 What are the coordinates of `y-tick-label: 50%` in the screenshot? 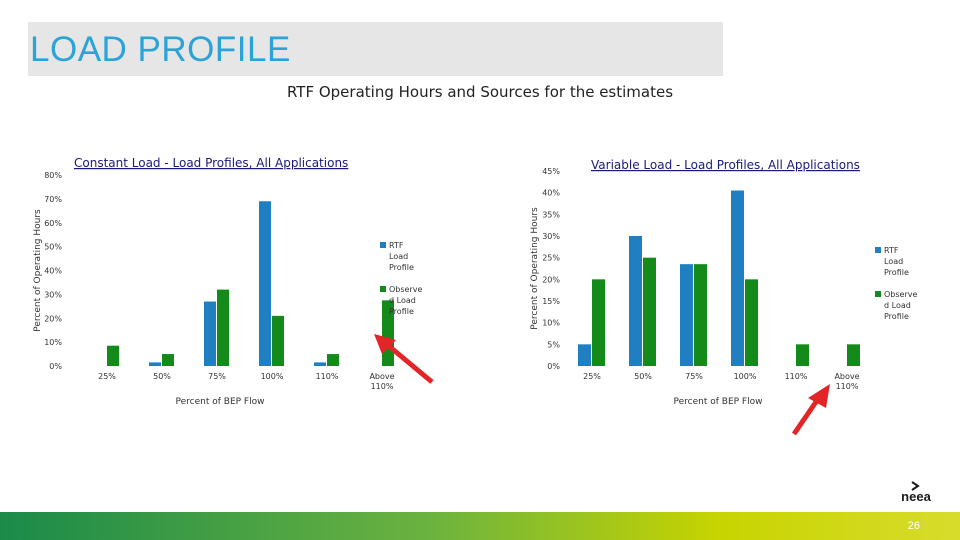 It's located at (53, 247).